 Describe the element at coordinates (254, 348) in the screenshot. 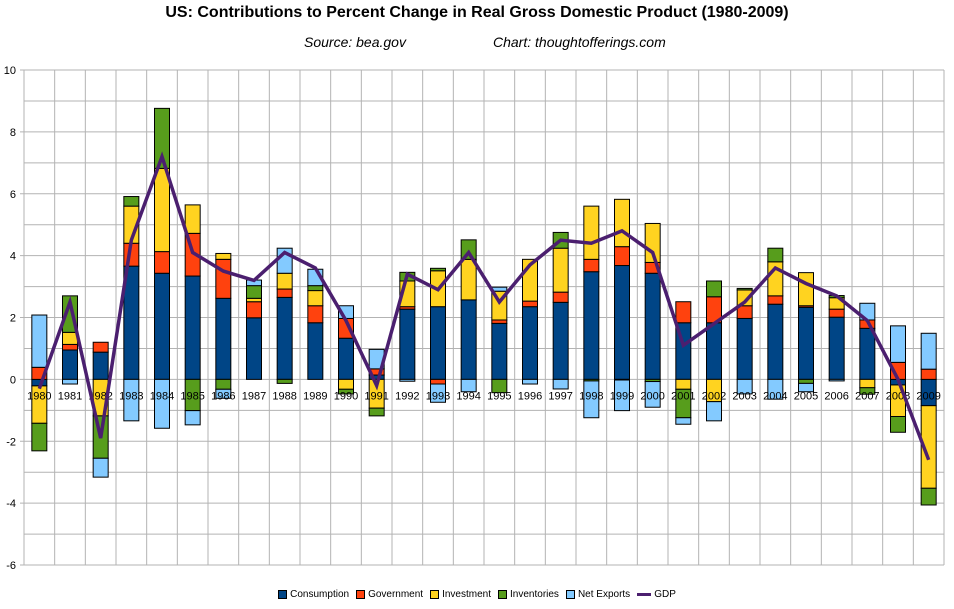

I see `bar-consumption-1987` at that location.